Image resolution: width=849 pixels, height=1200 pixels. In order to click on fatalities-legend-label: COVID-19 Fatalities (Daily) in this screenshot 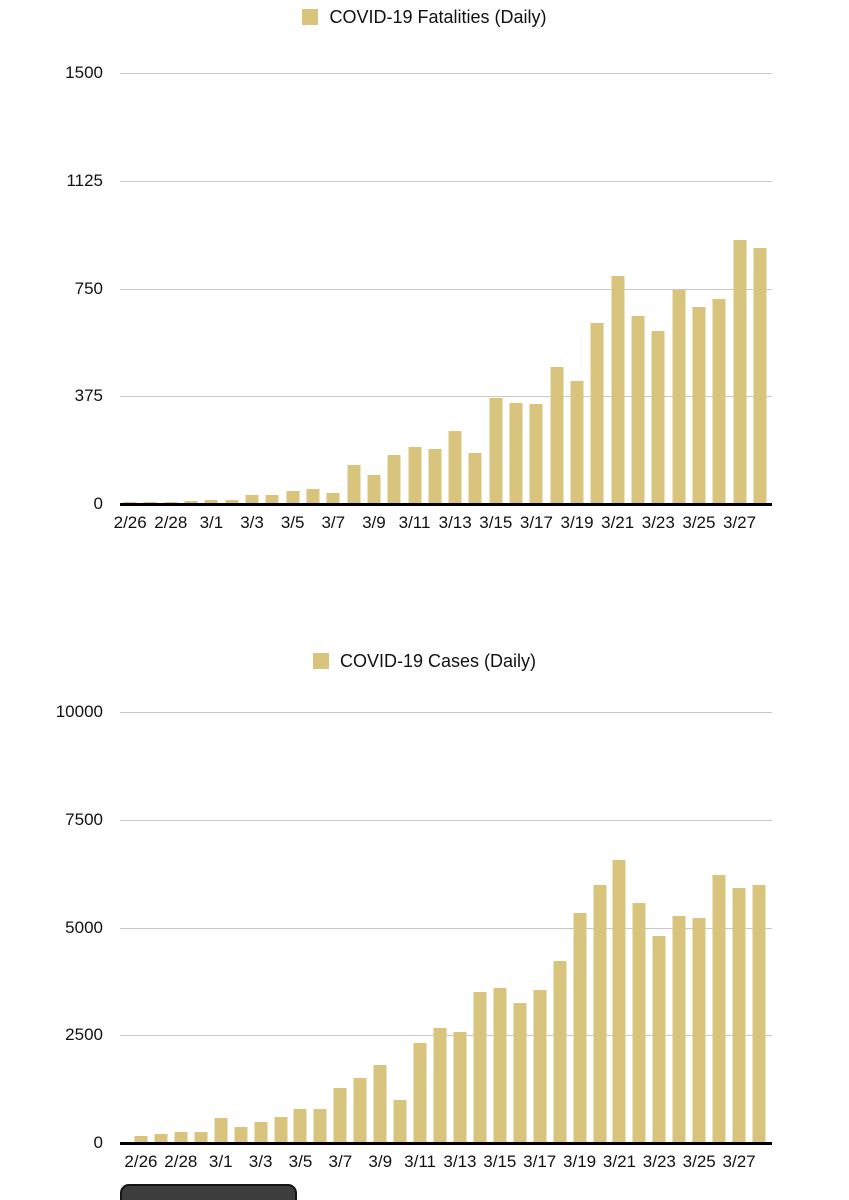, I will do `click(438, 17)`.